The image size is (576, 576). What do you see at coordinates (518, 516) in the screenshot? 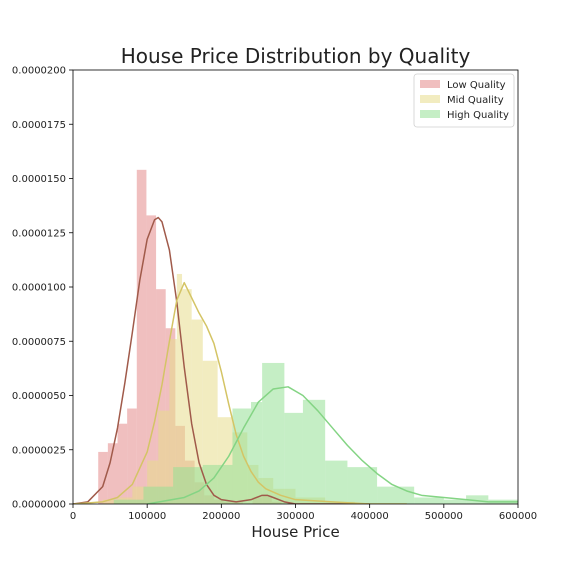
I see `x-tick-label-6: 600000` at bounding box center [518, 516].